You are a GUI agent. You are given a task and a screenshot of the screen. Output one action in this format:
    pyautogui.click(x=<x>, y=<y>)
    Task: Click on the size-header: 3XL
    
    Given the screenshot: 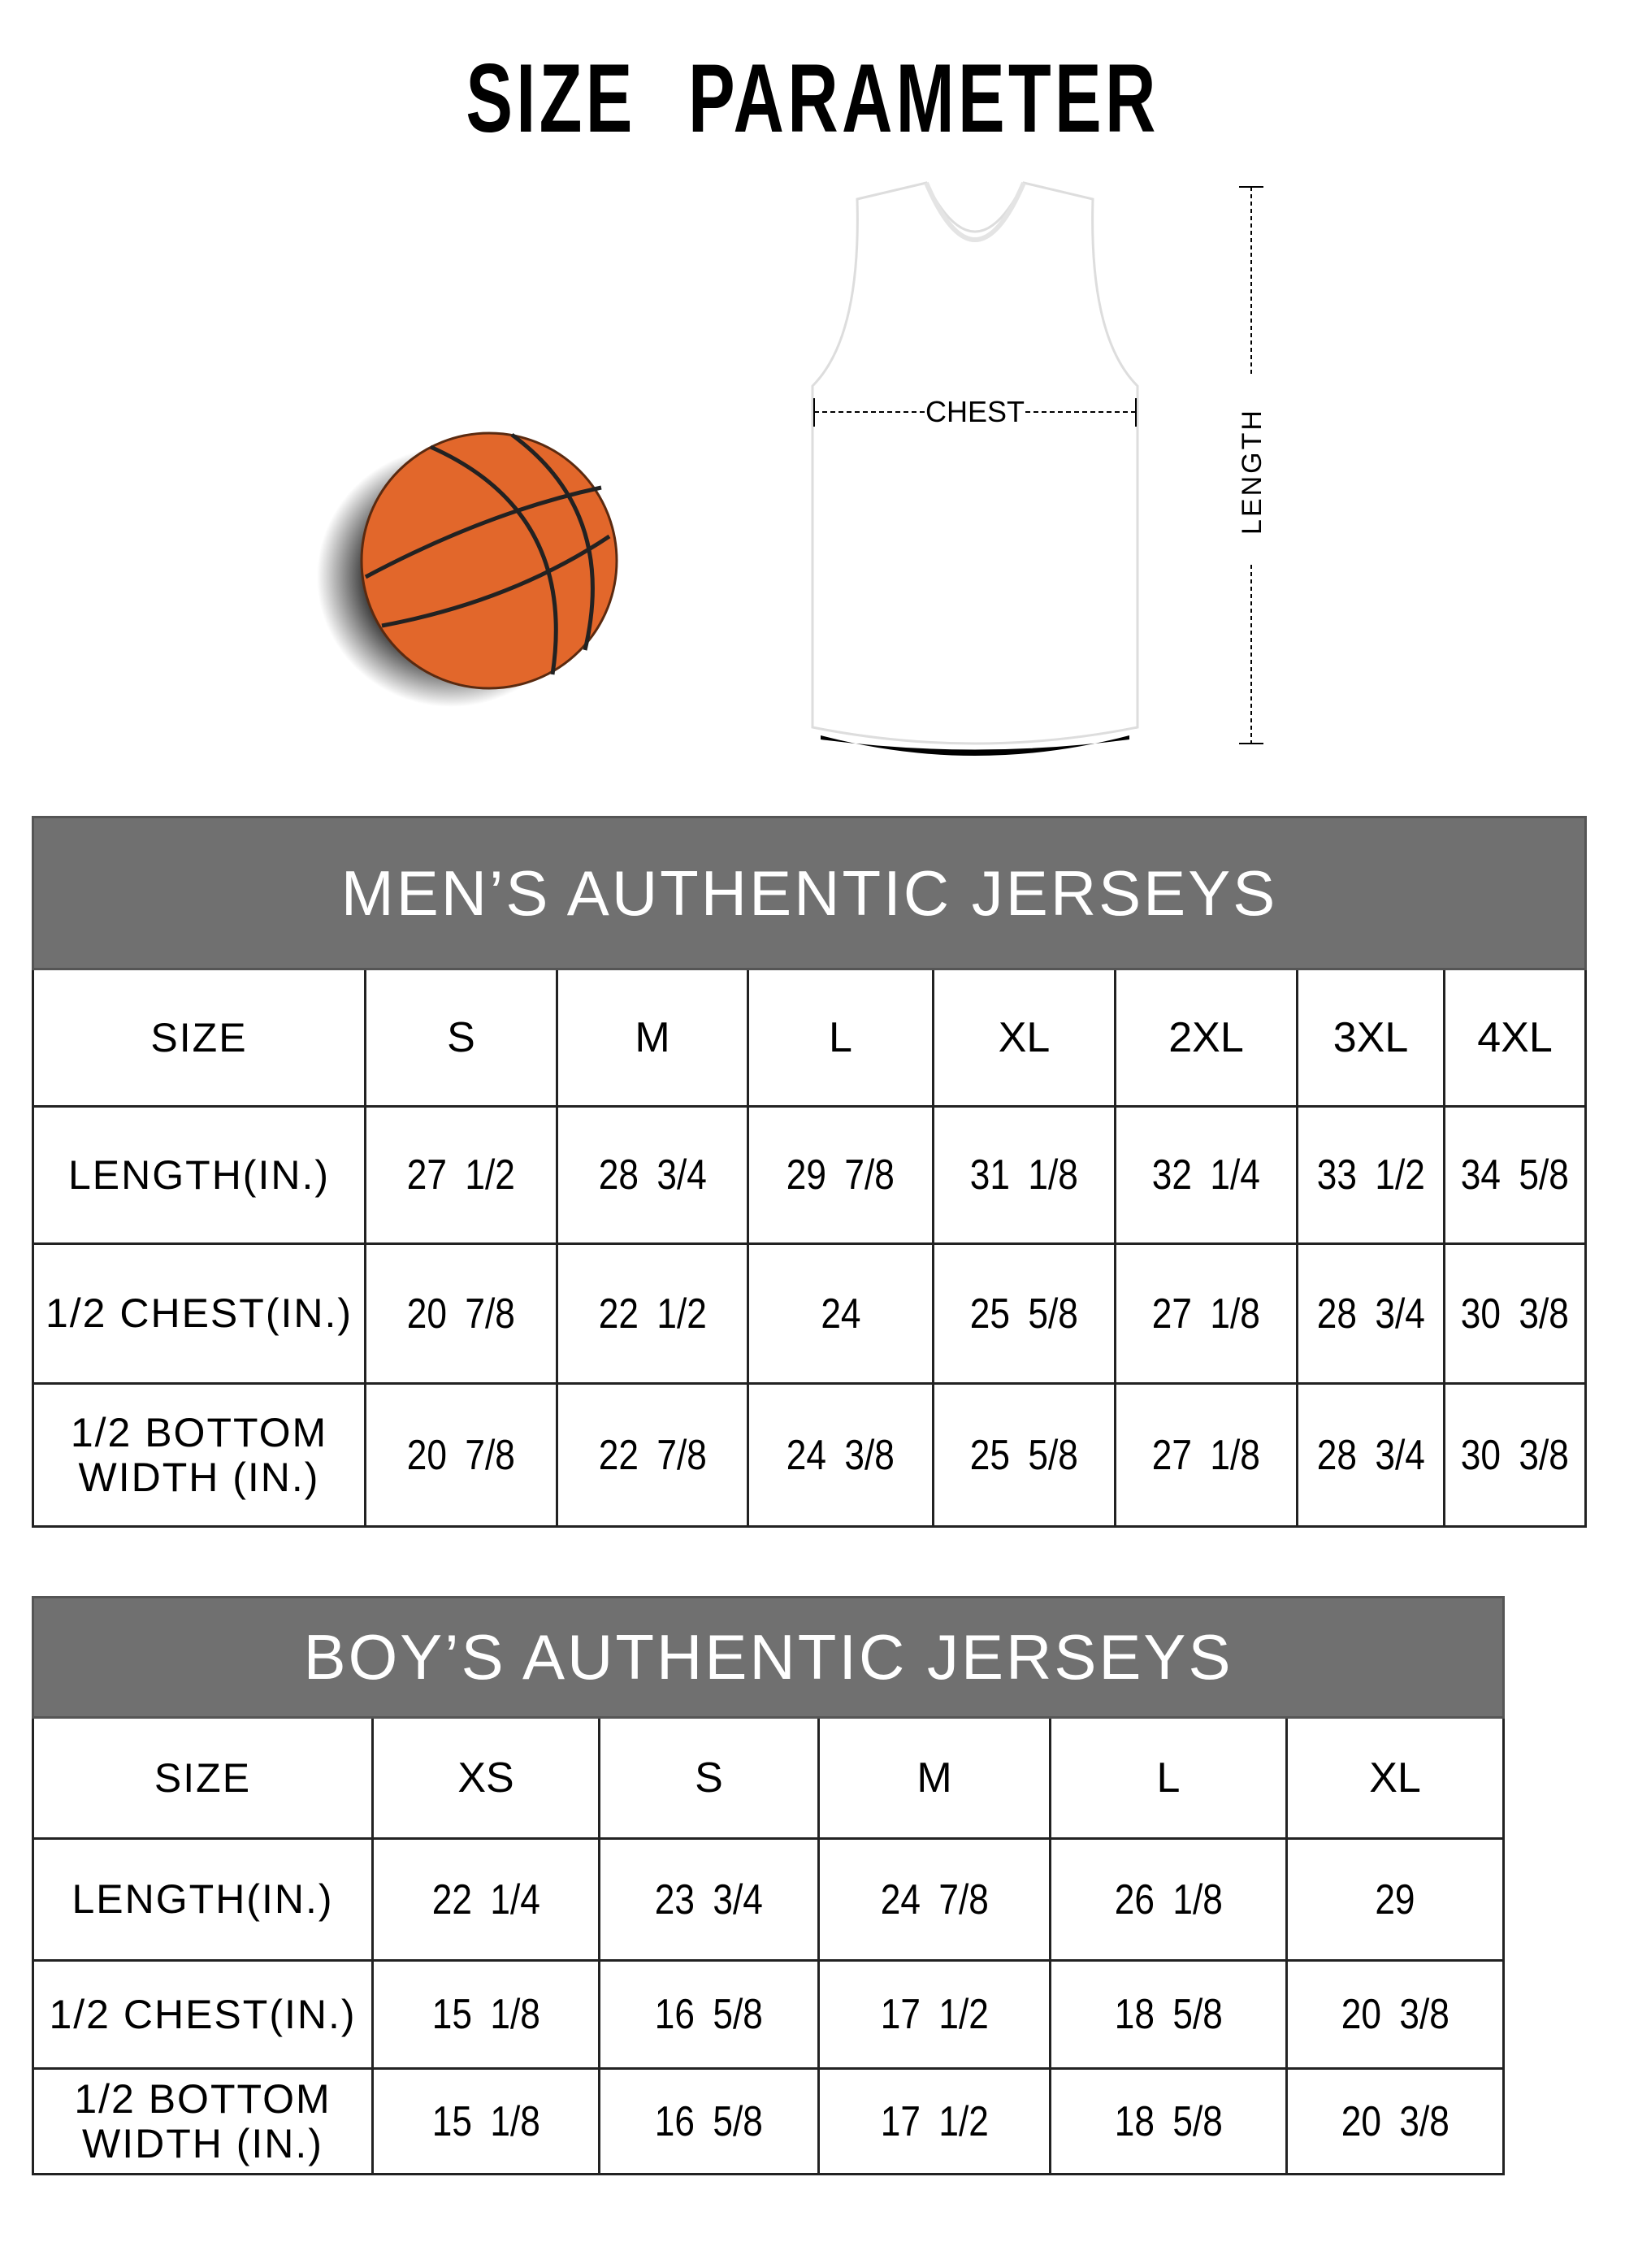 What is the action you would take?
    pyautogui.click(x=1371, y=1038)
    